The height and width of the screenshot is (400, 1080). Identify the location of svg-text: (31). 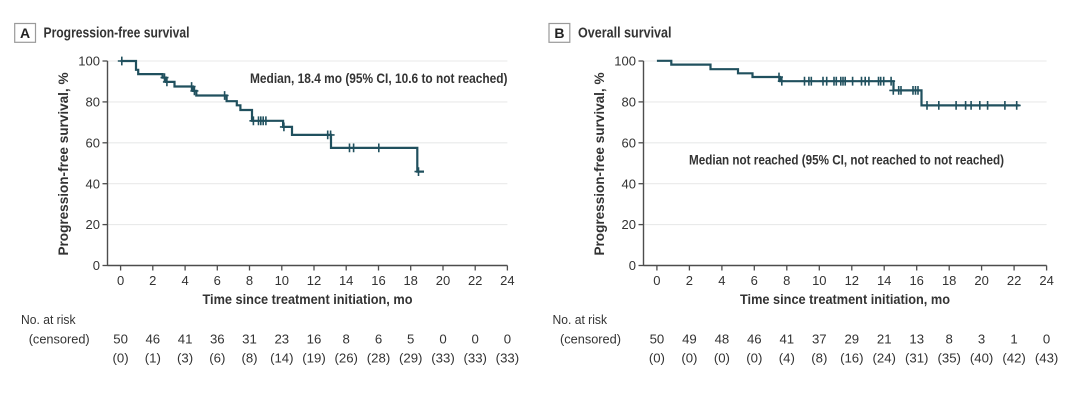
(916, 358).